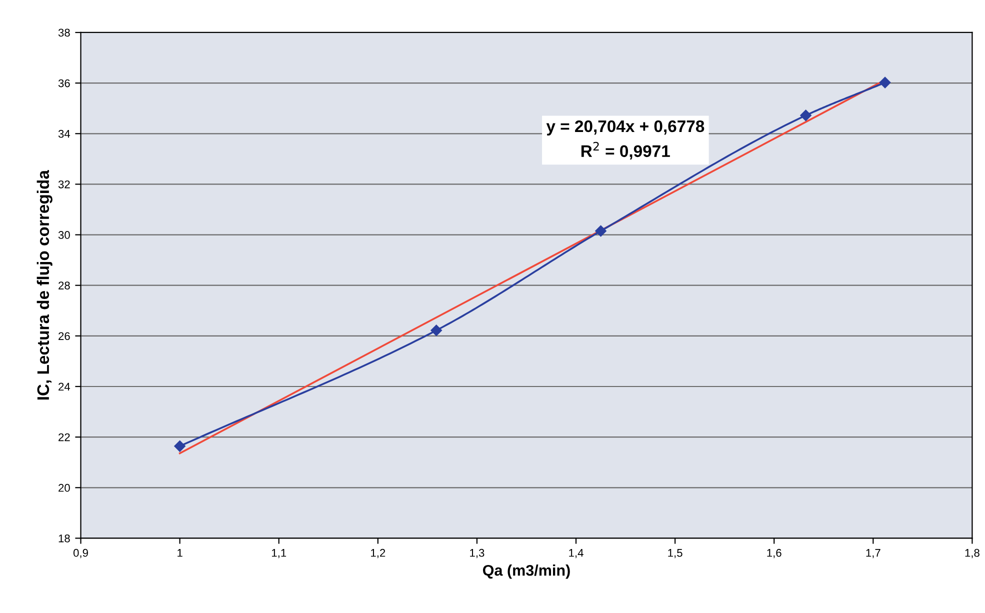 This screenshot has height=613, width=985. Describe the element at coordinates (64, 336) in the screenshot. I see `y-tick-label: 26` at that location.